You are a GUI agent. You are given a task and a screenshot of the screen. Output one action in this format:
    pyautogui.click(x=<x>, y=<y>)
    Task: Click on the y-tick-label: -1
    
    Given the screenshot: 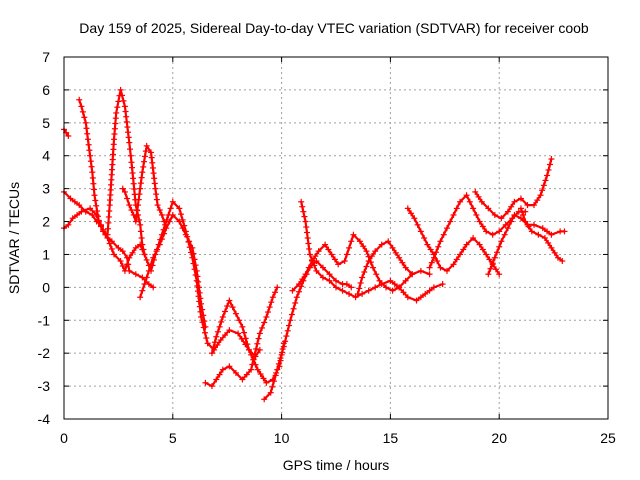 What is the action you would take?
    pyautogui.click(x=44, y=320)
    